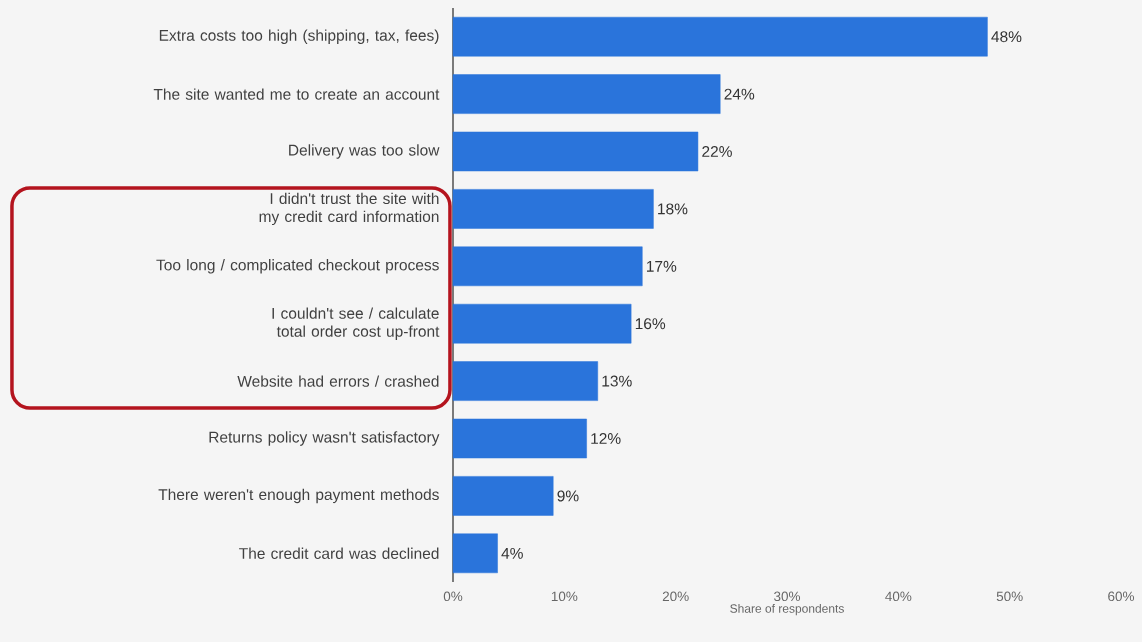  What do you see at coordinates (717, 151) in the screenshot?
I see `data-label: 22%` at bounding box center [717, 151].